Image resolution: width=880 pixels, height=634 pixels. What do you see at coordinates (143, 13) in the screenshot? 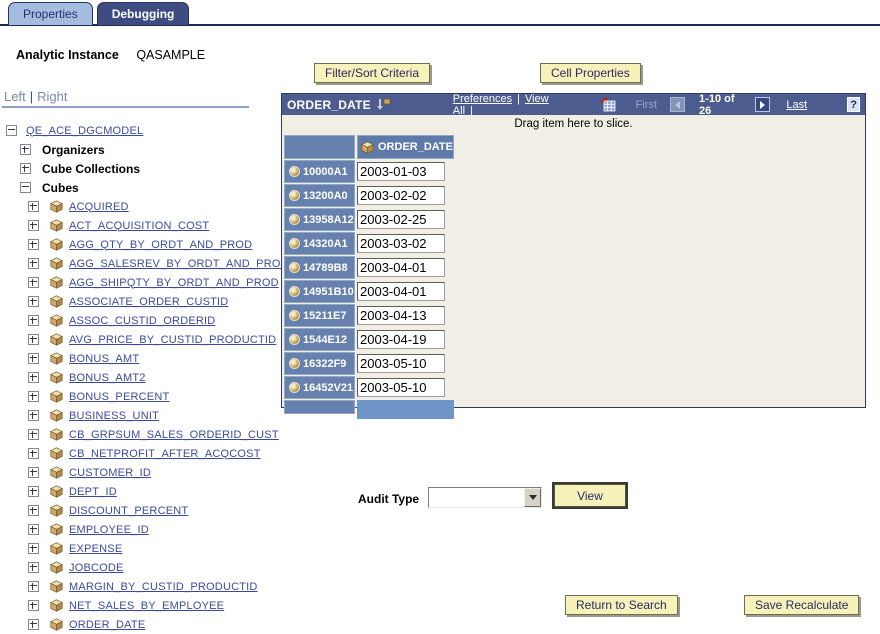
I see `tab-debugging: Debugging` at bounding box center [143, 13].